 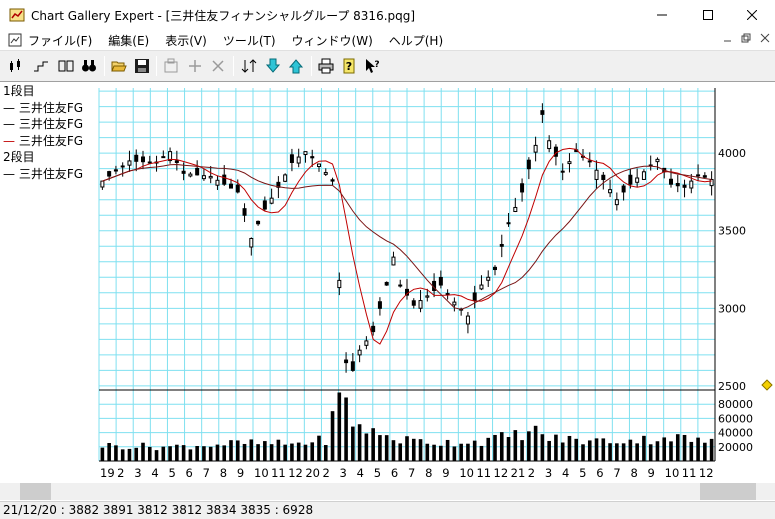 I want to click on upload-button, so click(x=296, y=66).